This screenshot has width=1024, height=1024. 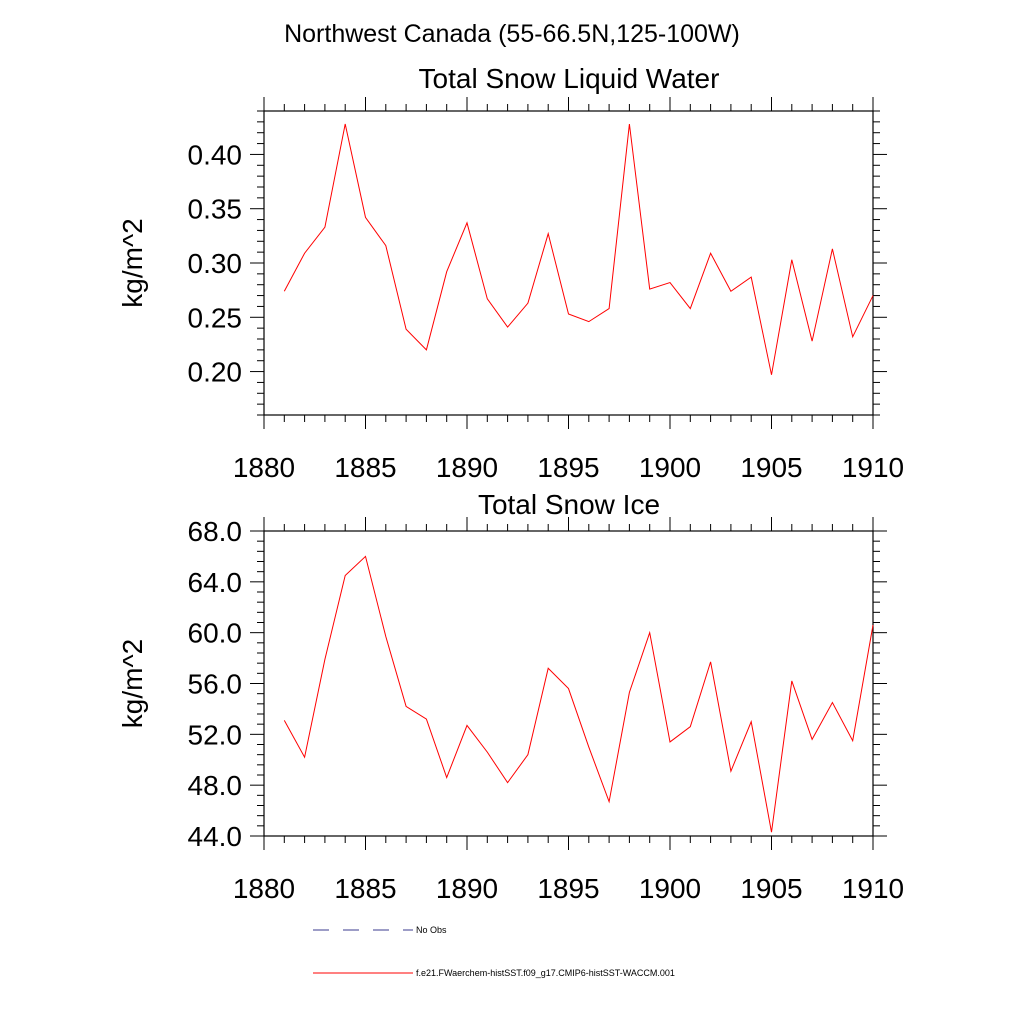 What do you see at coordinates (215, 734) in the screenshot?
I see `y-tick-label: 52.0` at bounding box center [215, 734].